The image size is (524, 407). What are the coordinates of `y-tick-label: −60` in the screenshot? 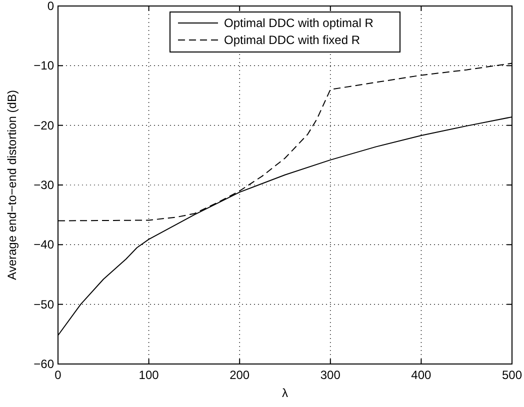 It's located at (44, 364).